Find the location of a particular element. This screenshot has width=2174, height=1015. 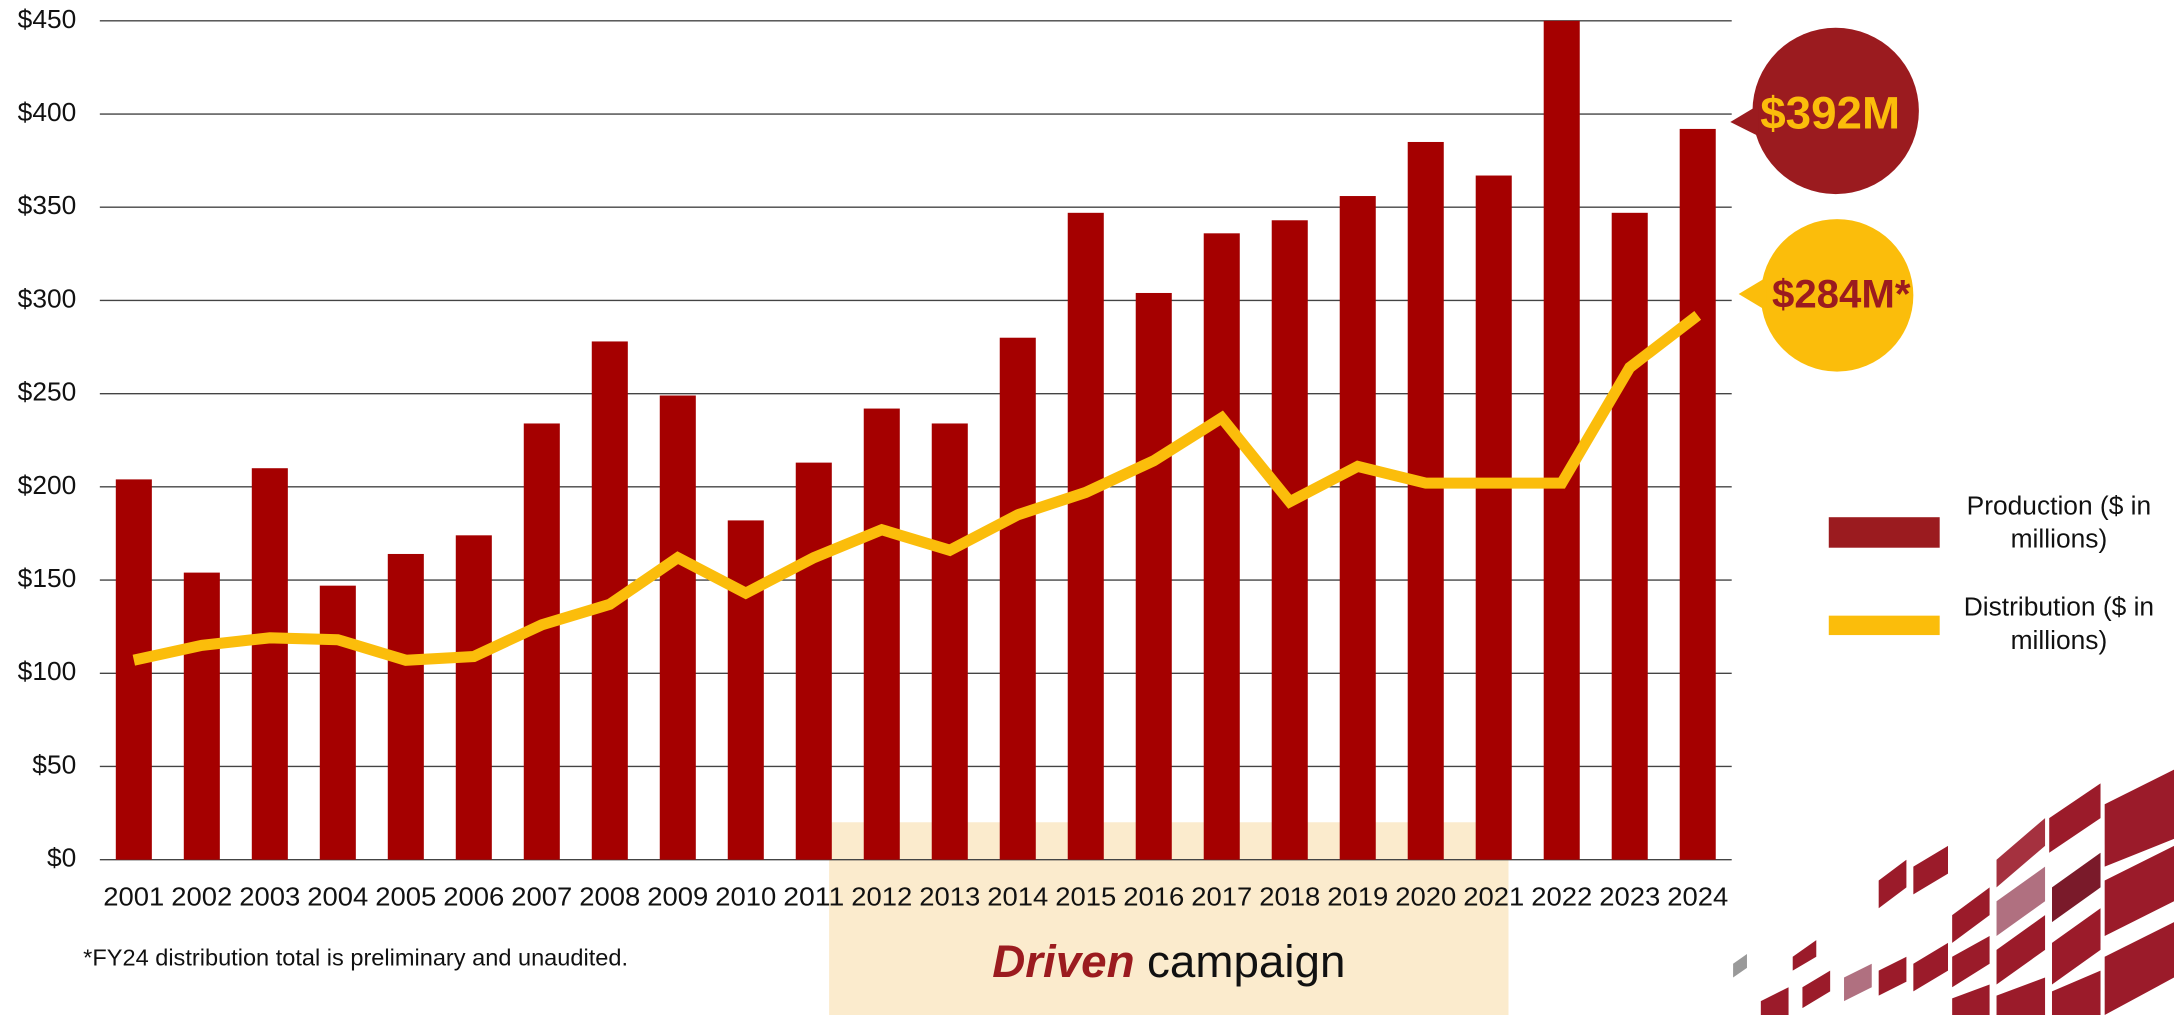

decor is located at coordinates (1953, 892).